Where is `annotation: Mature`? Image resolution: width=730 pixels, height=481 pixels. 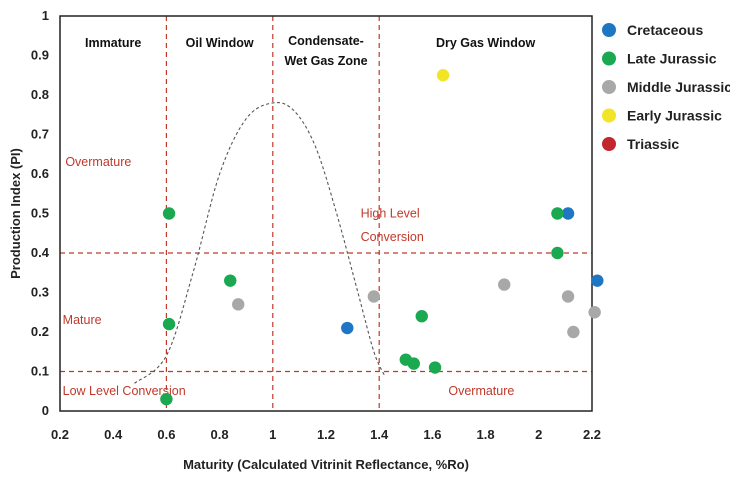
annotation: Mature is located at coordinates (82, 320).